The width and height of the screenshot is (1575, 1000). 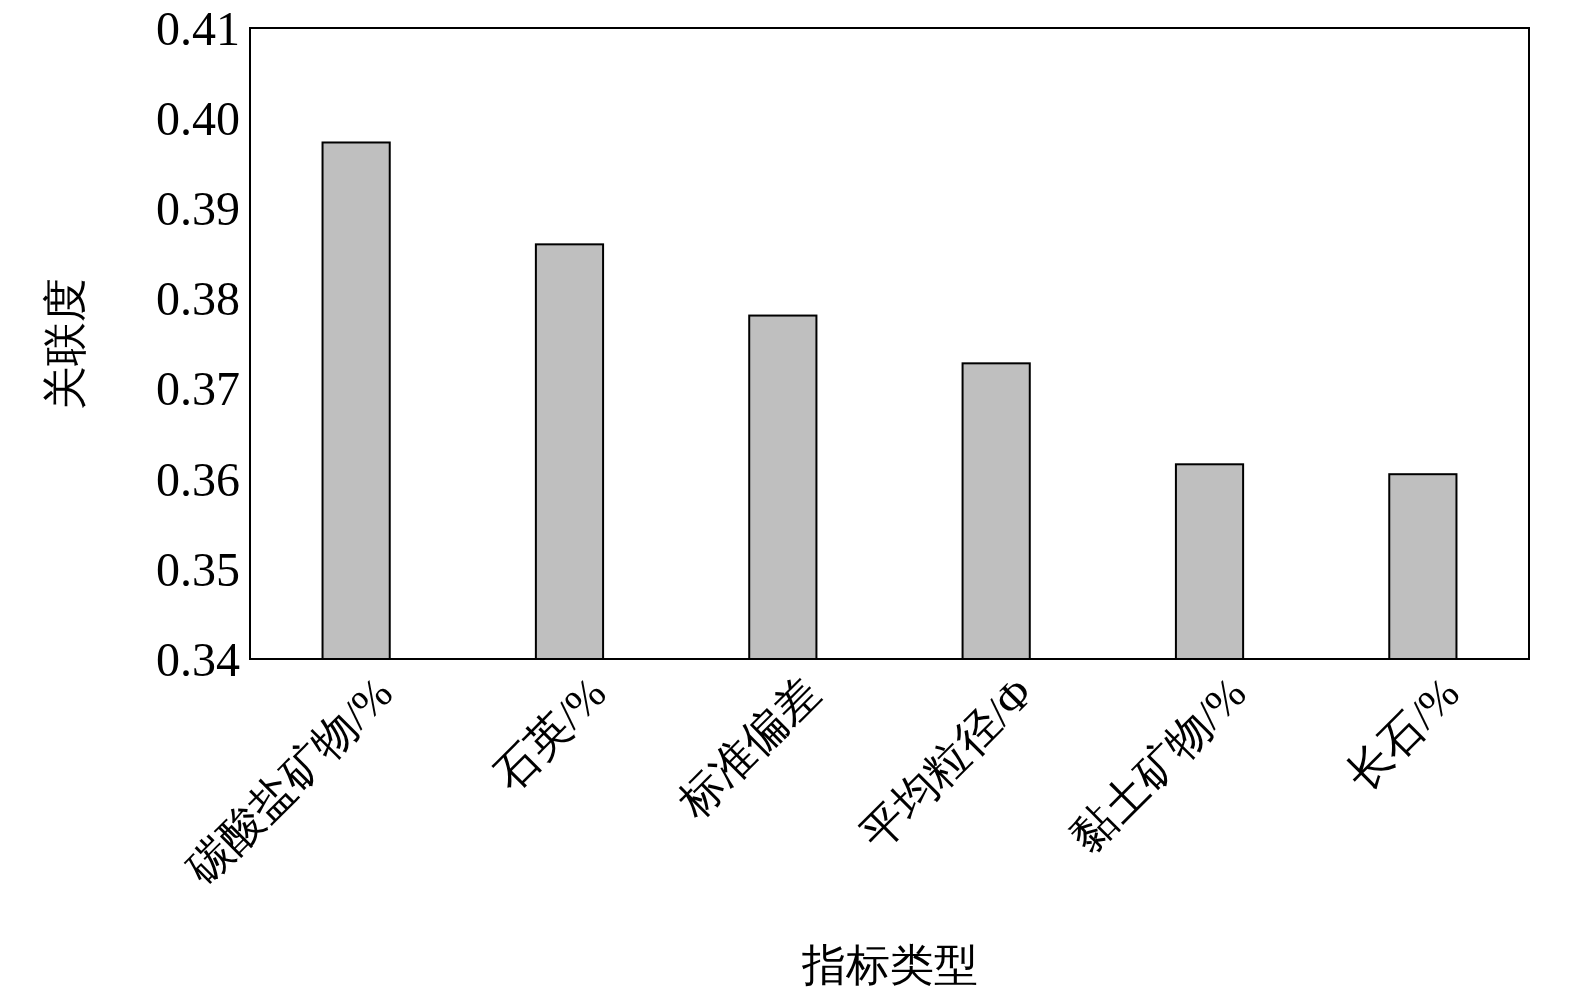 What do you see at coordinates (889, 965) in the screenshot?
I see `x-axis-title: 指标类型` at bounding box center [889, 965].